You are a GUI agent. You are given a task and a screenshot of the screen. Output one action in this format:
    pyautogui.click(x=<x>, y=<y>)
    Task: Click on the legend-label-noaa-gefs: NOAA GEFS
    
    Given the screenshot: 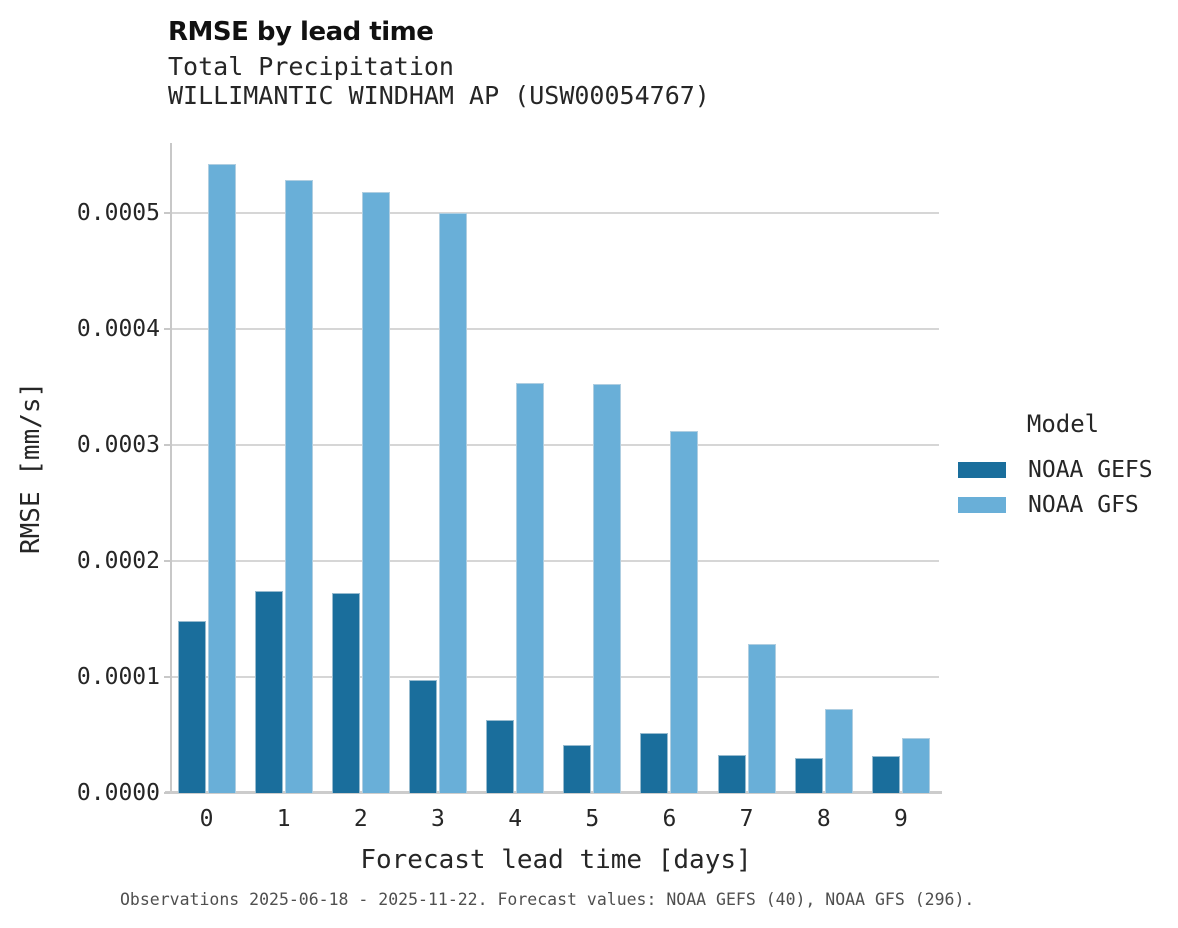 What is the action you would take?
    pyautogui.click(x=1090, y=469)
    